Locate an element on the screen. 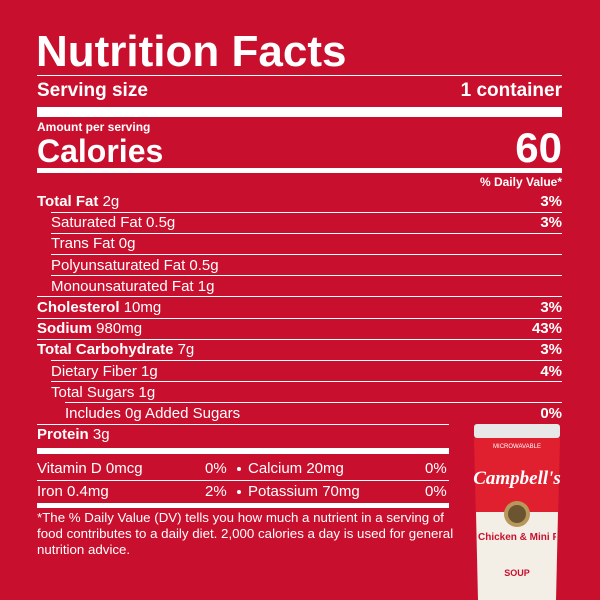 This screenshot has width=600, height=600. nutrient-row: Total Fat 2g 3% is located at coordinates (299, 201).